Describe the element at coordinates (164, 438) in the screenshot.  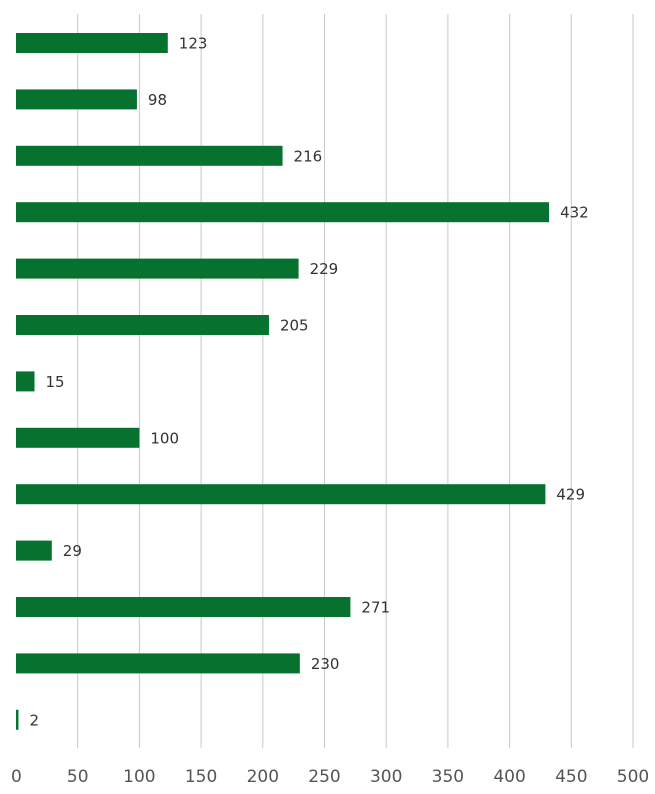
I see `data-label: 100` at that location.